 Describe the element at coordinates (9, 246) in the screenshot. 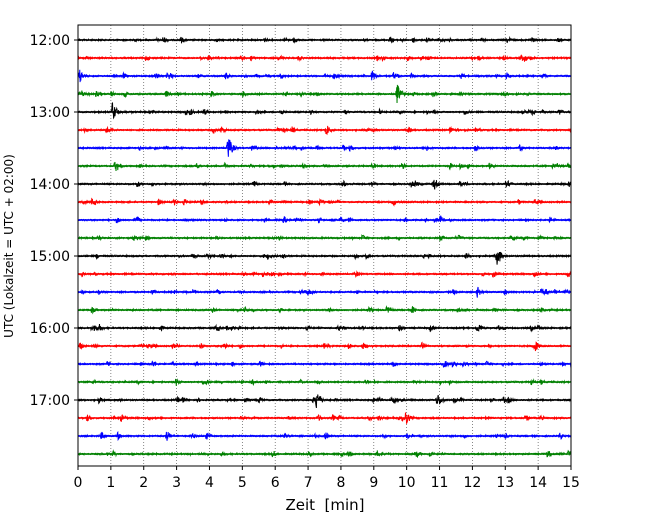

I see `y-axis-title: UTC (Lokalzeit = UTC + 02:00)` at that location.